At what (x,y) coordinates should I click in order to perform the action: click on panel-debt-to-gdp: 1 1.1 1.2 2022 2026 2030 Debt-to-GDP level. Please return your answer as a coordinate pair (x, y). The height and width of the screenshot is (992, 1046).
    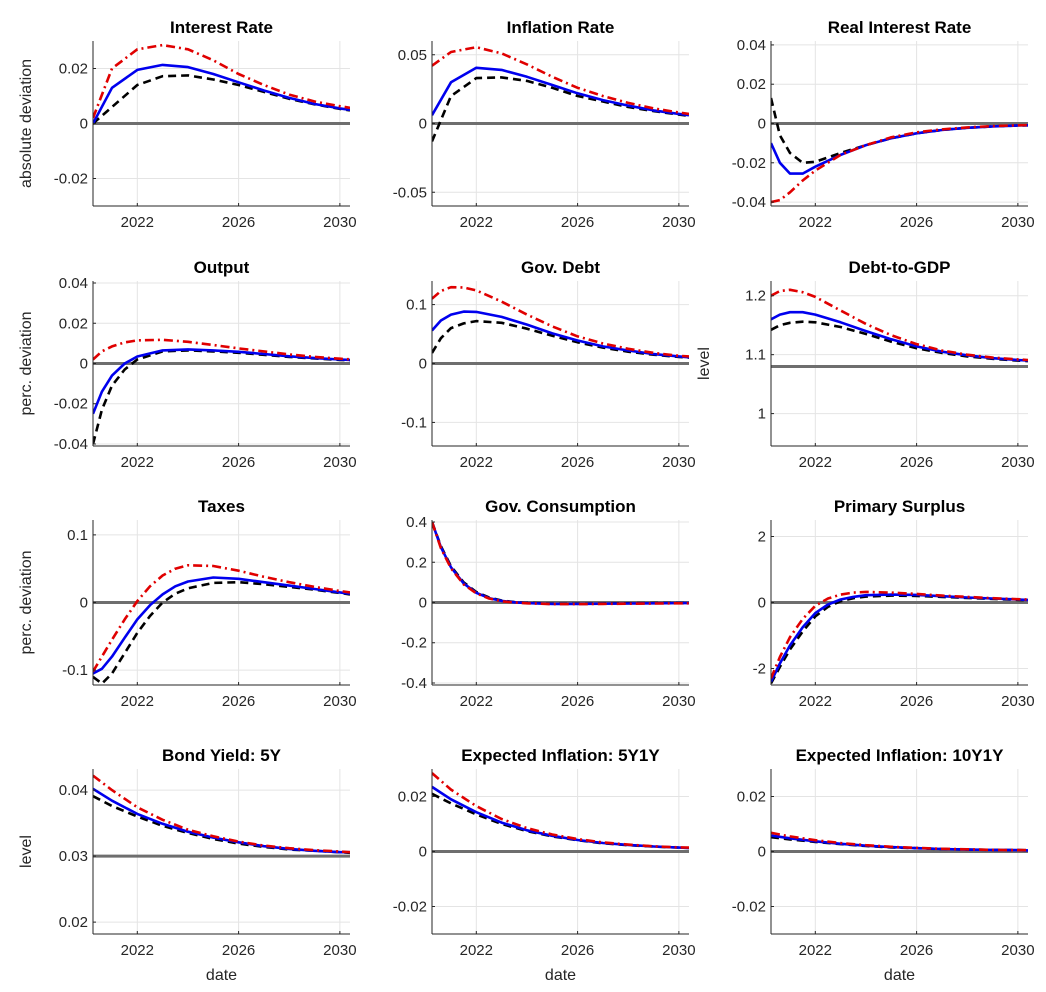
    Looking at the image, I should click on (865, 364).